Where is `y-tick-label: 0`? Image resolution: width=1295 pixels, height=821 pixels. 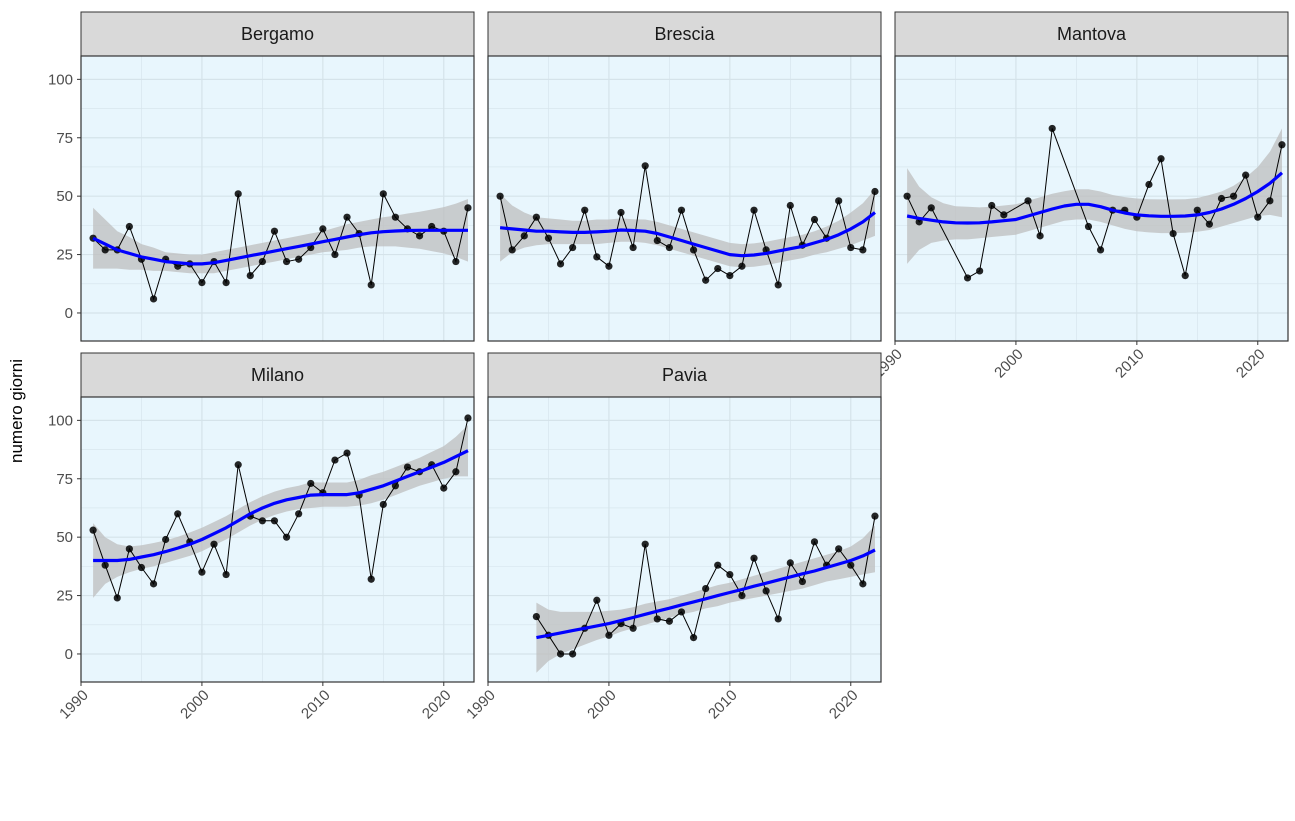
y-tick-label: 0 is located at coordinates (69, 313).